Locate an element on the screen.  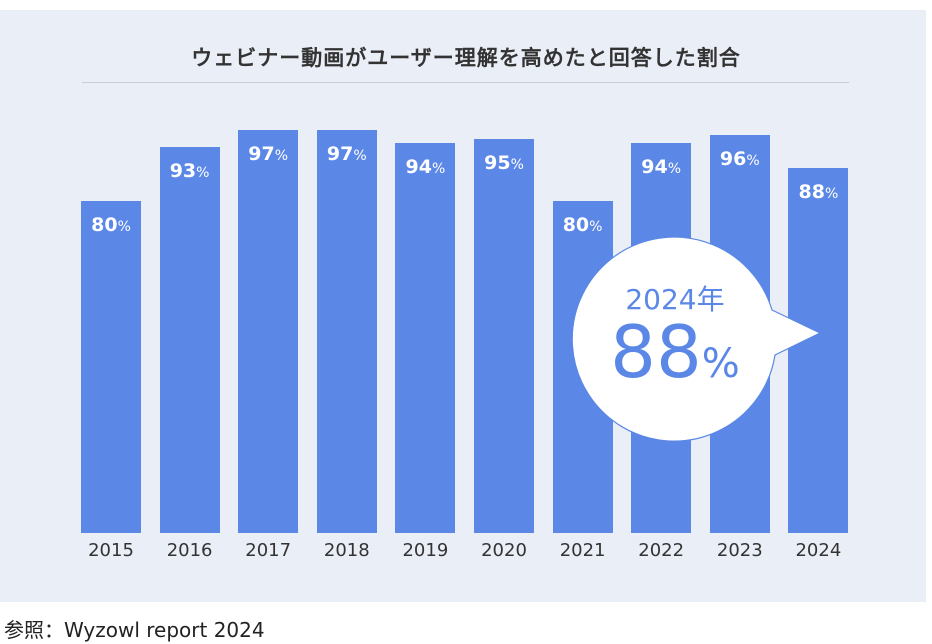
bar-2015 is located at coordinates (111, 367).